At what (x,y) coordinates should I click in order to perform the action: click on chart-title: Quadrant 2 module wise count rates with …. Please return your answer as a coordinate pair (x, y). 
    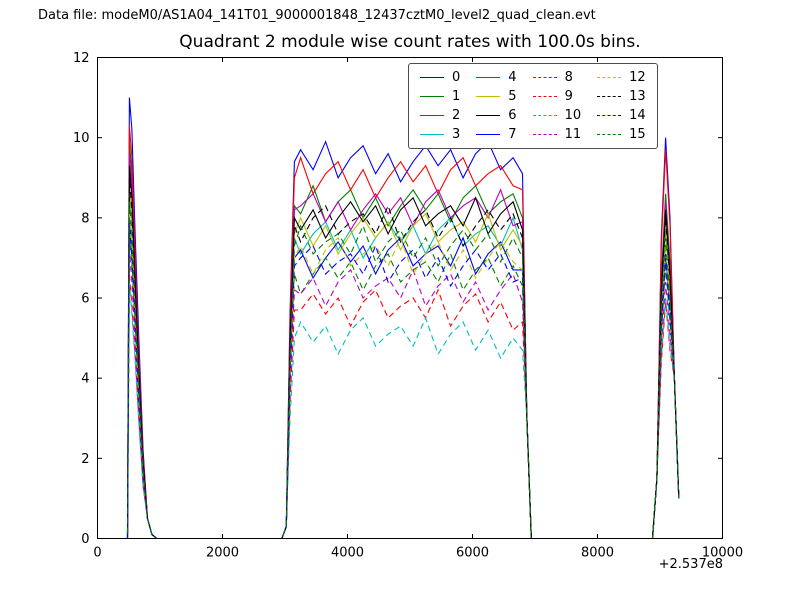
    Looking at the image, I should click on (410, 42).